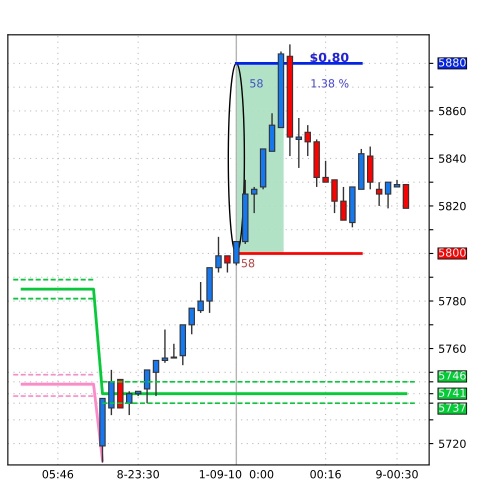  Describe the element at coordinates (452, 392) in the screenshot. I see `y-tick-label: 5741` at that location.